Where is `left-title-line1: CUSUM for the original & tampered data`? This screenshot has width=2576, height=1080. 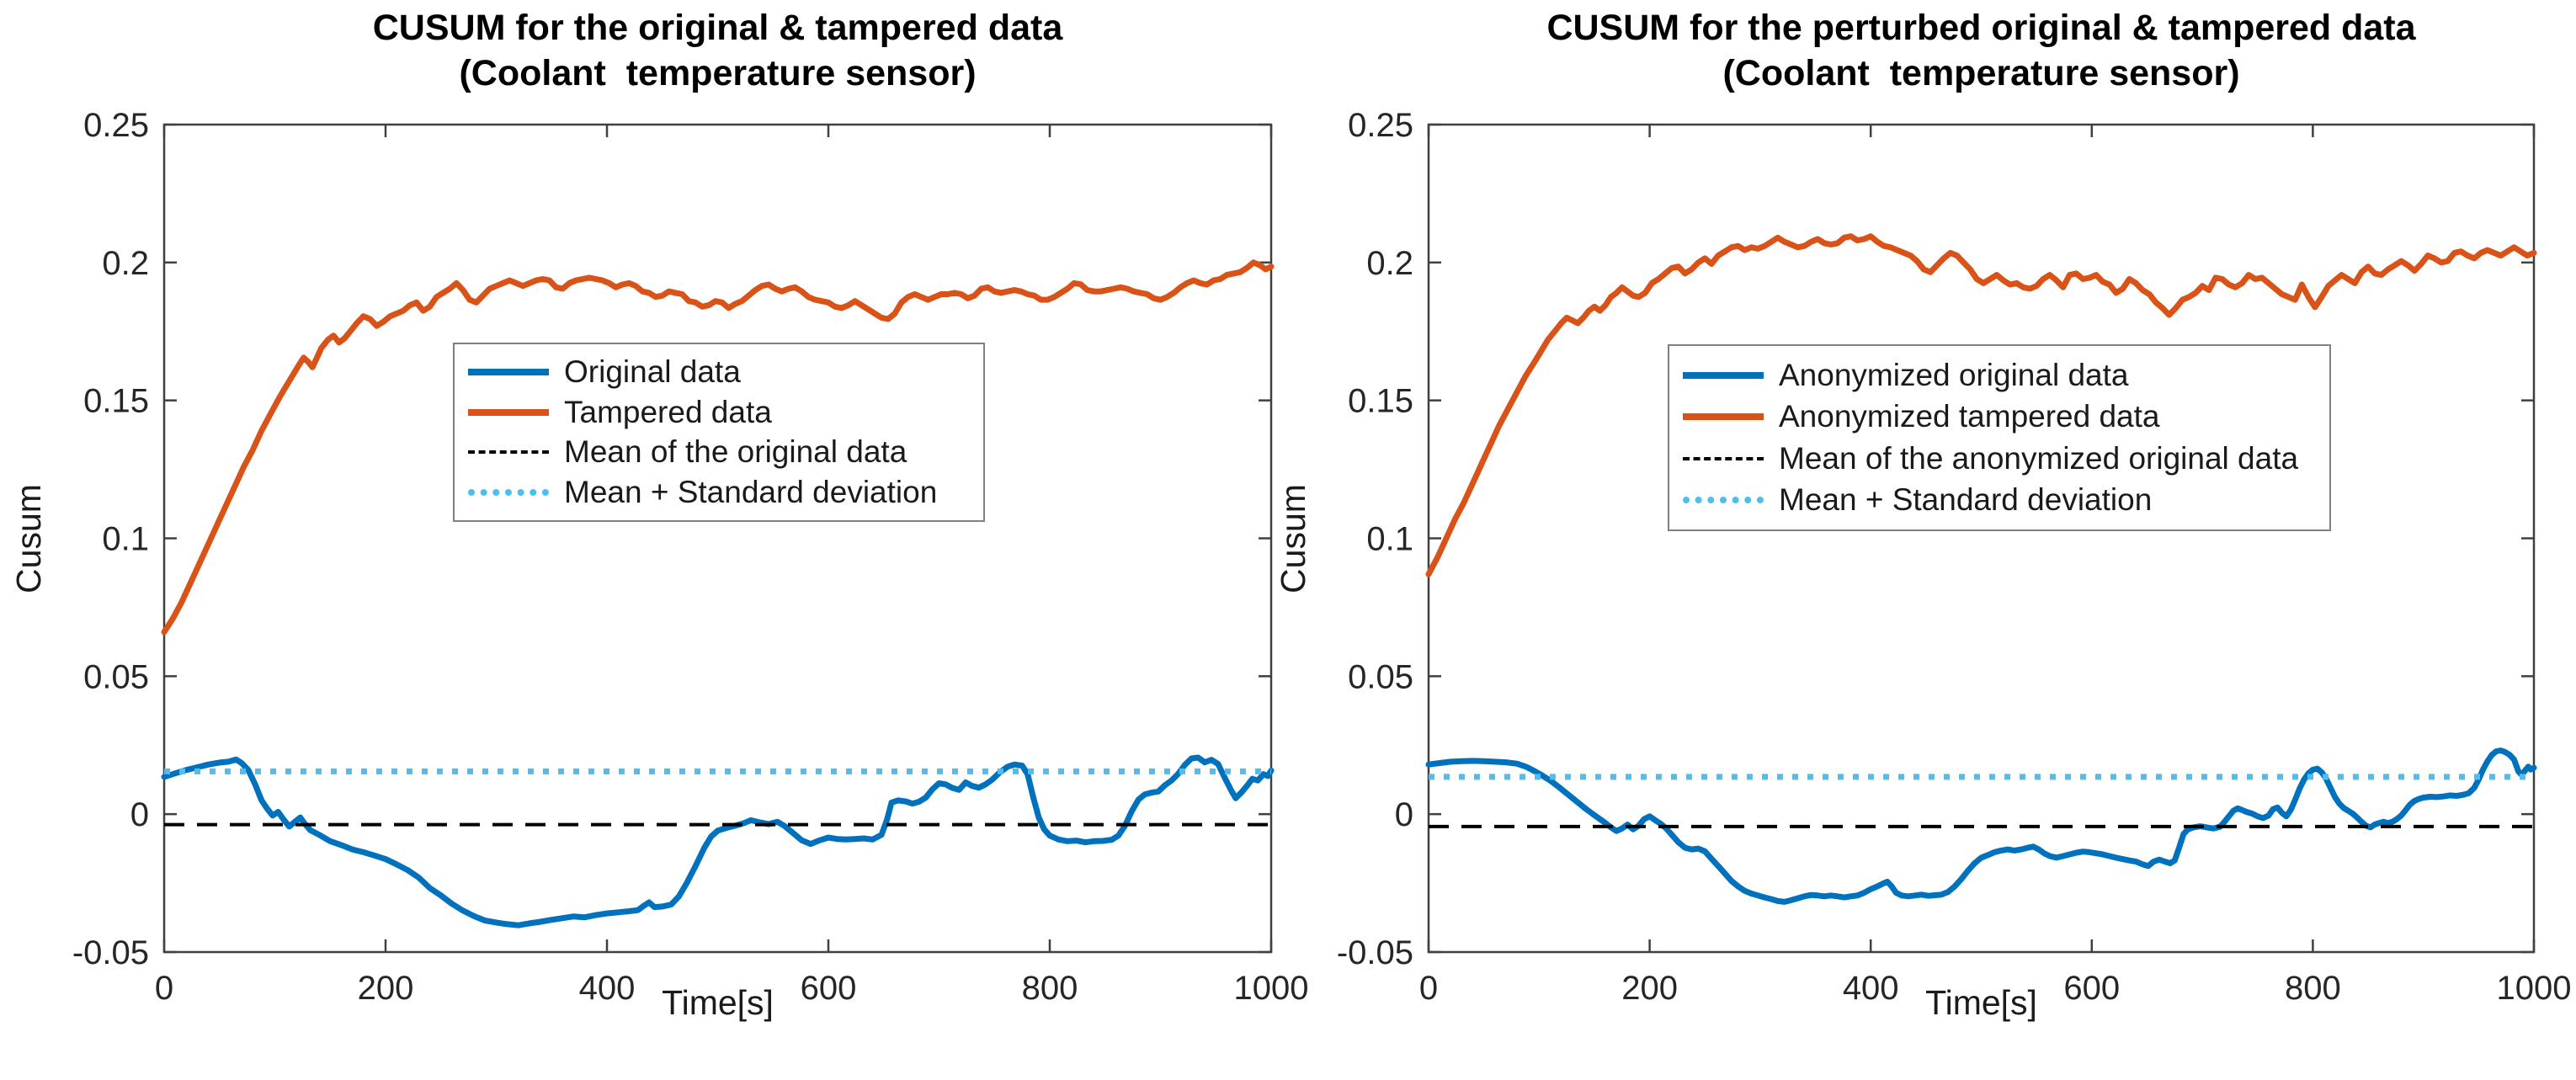 left-title-line1: CUSUM for the original & tampered data is located at coordinates (718, 28).